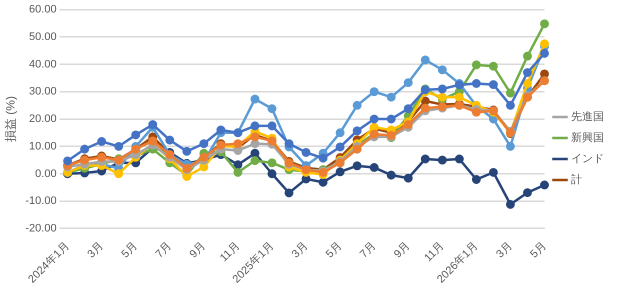 Image resolution: width=618 pixels, height=289 pixels. I want to click on legend-label: 計, so click(576, 179).